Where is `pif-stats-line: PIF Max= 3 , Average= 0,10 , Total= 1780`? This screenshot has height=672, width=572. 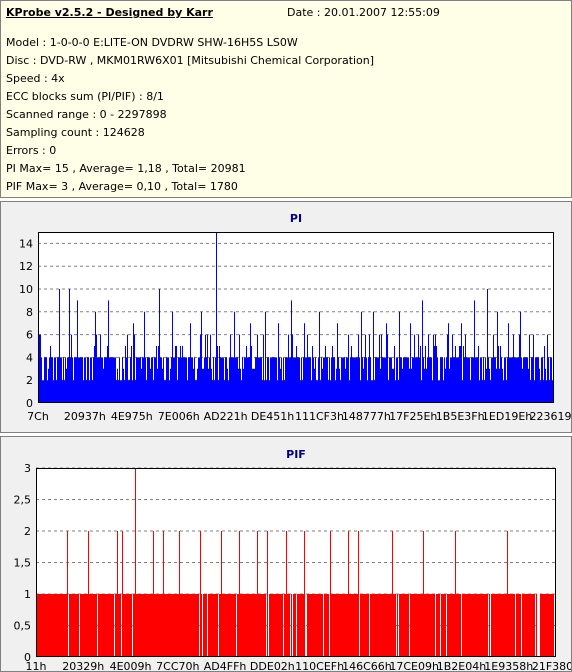 pif-stats-line: PIF Max= 3 , Average= 0,10 , Total= 1780 is located at coordinates (122, 186).